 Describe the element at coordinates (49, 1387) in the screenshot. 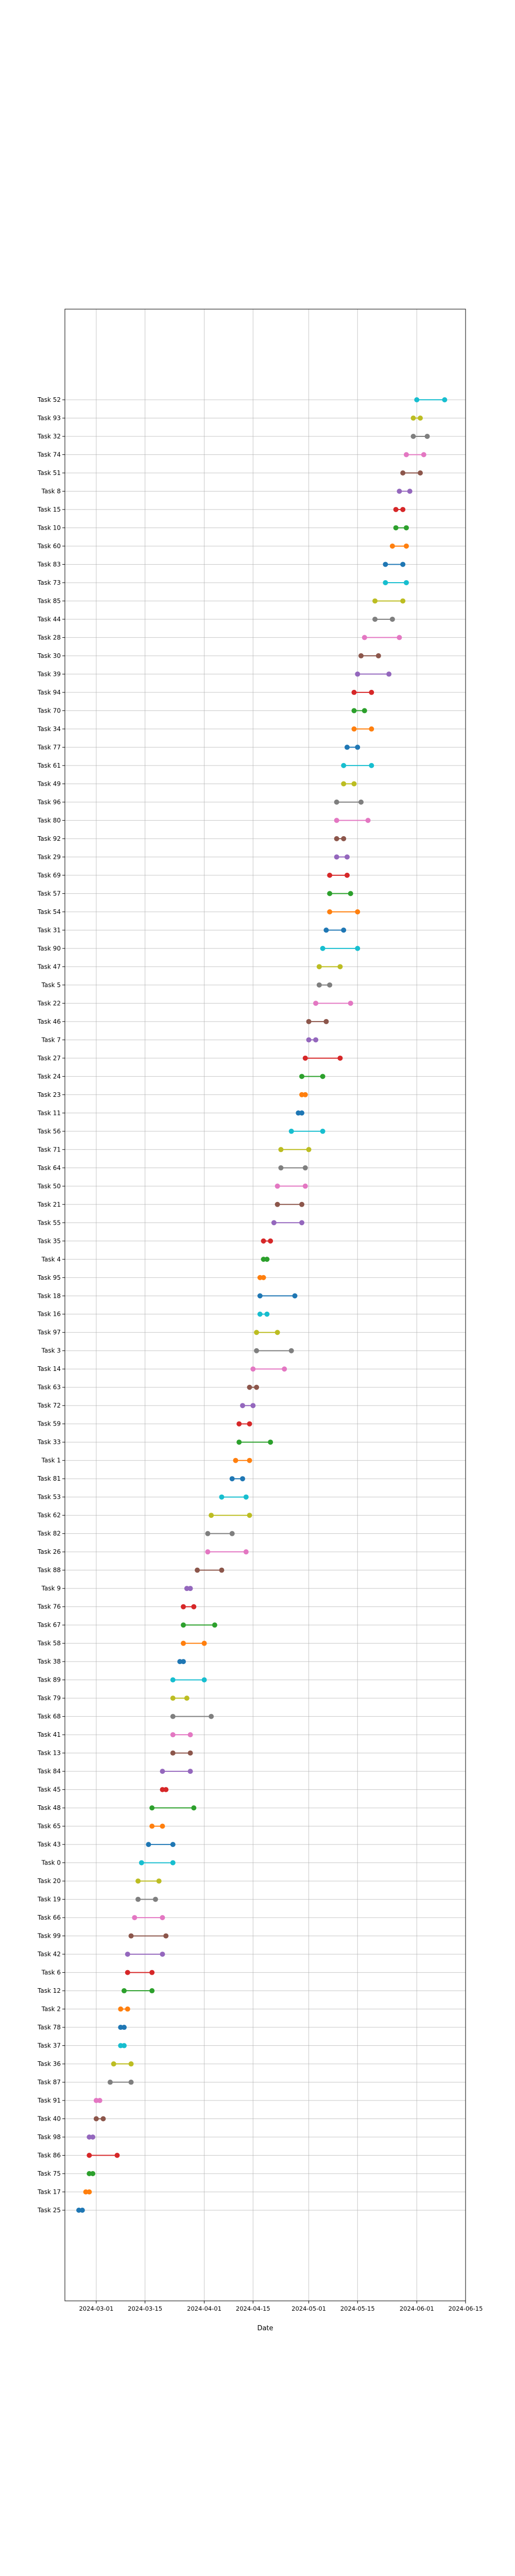

I see `y-tick-label: Task 63` at that location.